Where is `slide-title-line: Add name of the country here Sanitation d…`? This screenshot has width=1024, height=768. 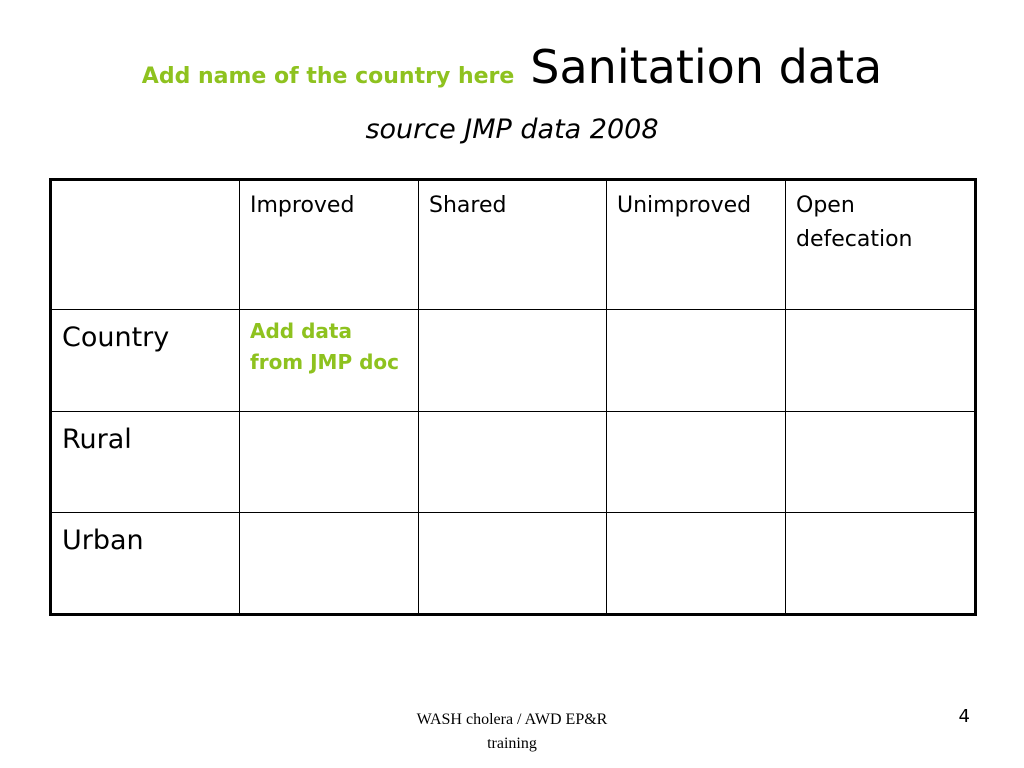
slide-title-line: Add name of the country here Sanitation d… is located at coordinates (512, 67).